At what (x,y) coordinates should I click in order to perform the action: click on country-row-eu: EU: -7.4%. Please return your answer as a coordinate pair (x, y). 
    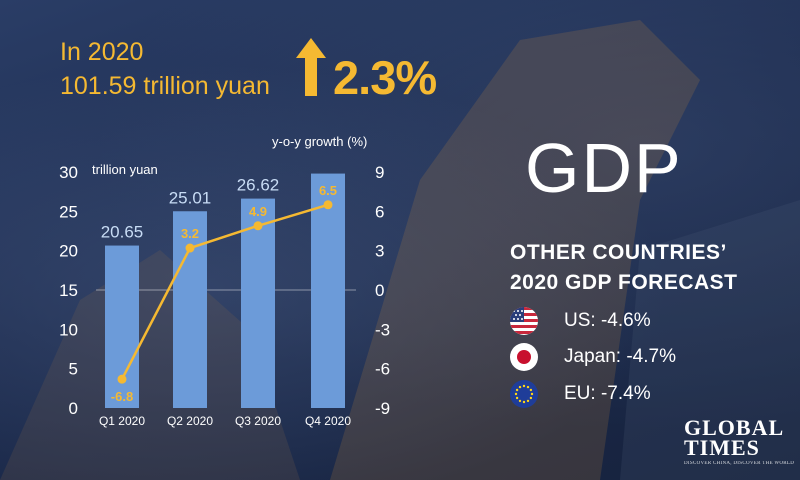
    Looking at the image, I should click on (580, 394).